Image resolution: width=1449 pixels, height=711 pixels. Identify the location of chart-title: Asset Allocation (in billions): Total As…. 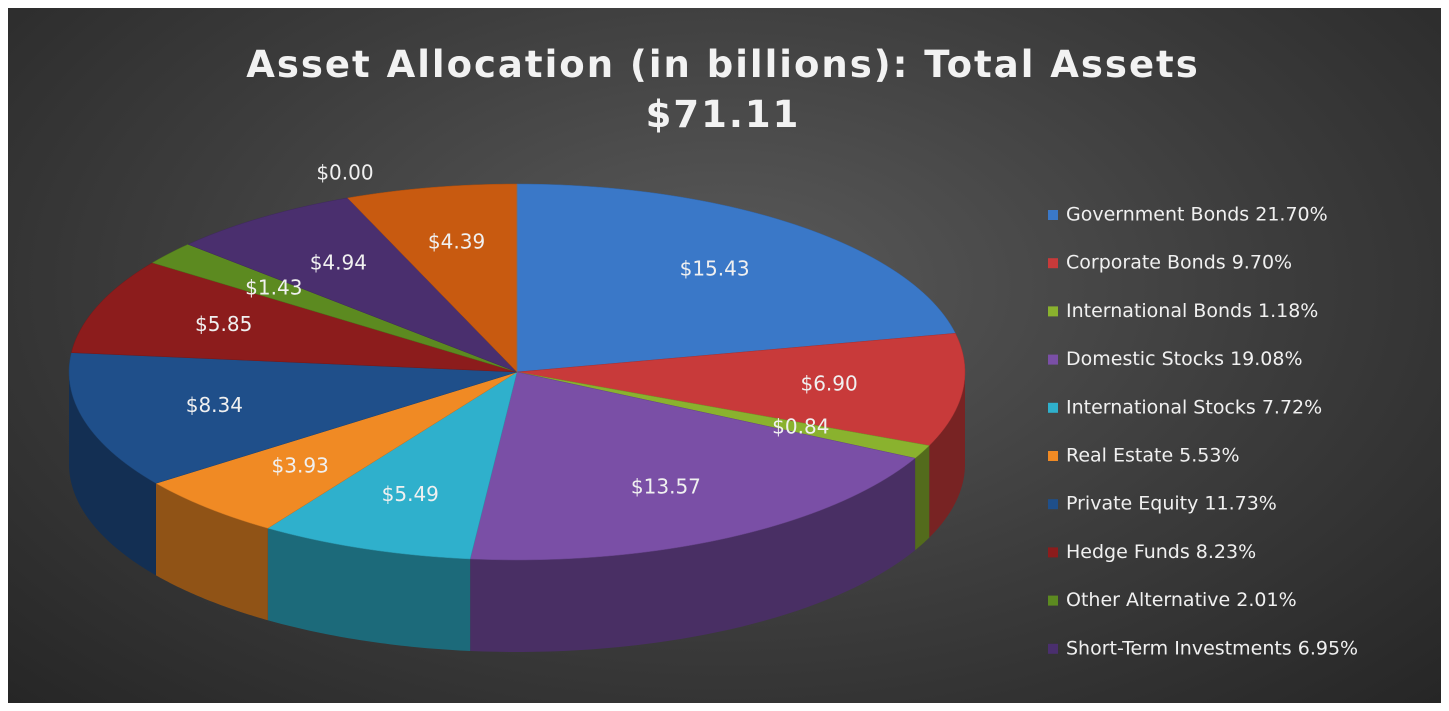
(723, 89).